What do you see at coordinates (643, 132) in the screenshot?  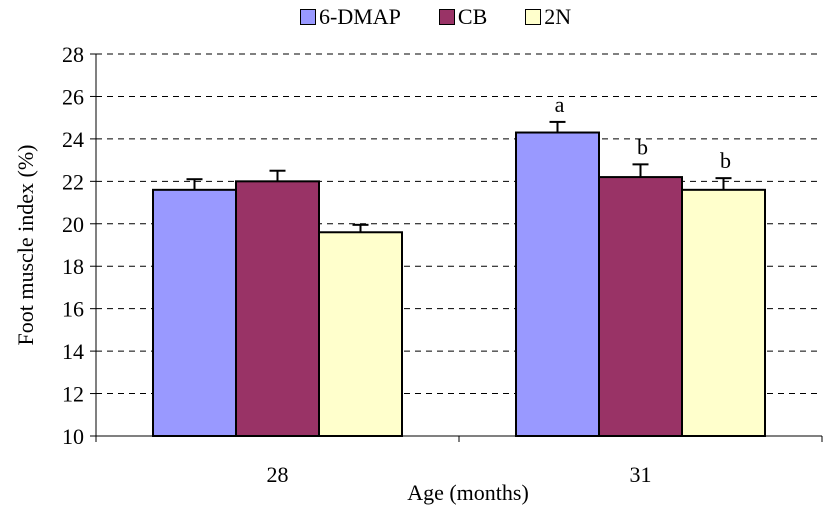 I see `annotations: a b b` at bounding box center [643, 132].